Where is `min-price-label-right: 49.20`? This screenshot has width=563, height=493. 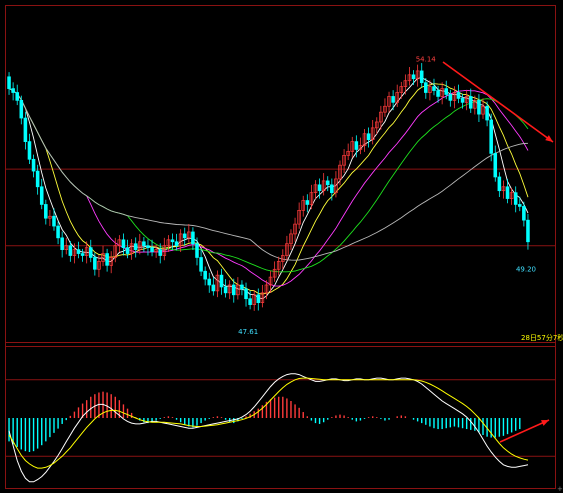 min-price-label-right: 49.20 is located at coordinates (526, 269).